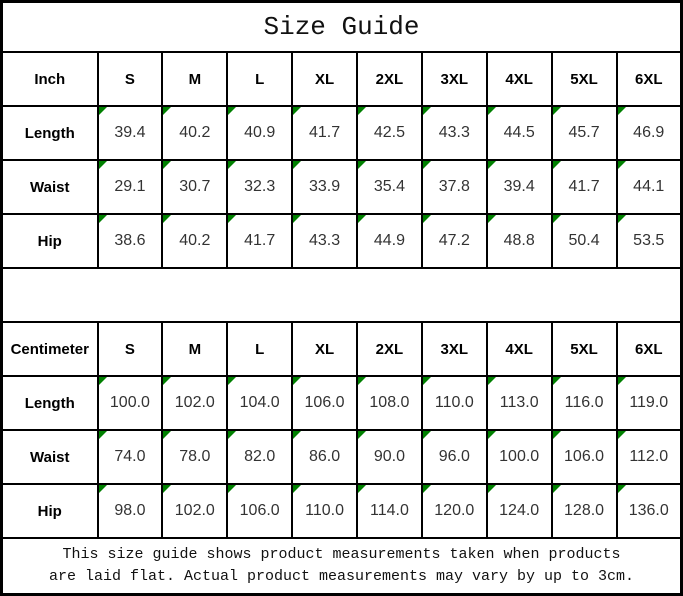 The image size is (683, 596). I want to click on size-value: 46.9, so click(649, 132).